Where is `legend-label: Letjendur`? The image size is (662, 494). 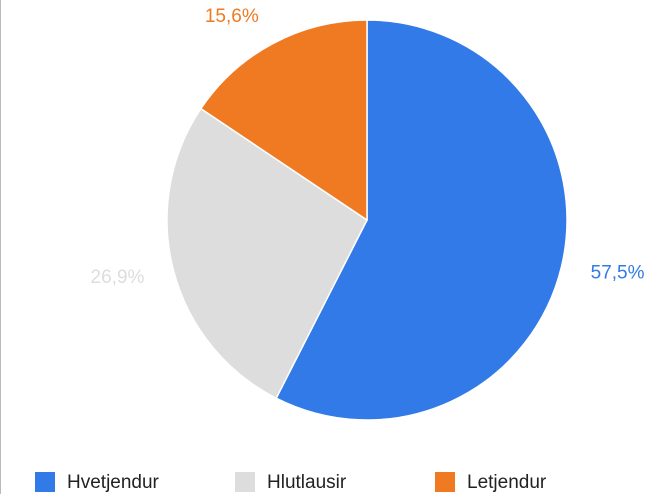
legend-label: Letjendur is located at coordinates (507, 482).